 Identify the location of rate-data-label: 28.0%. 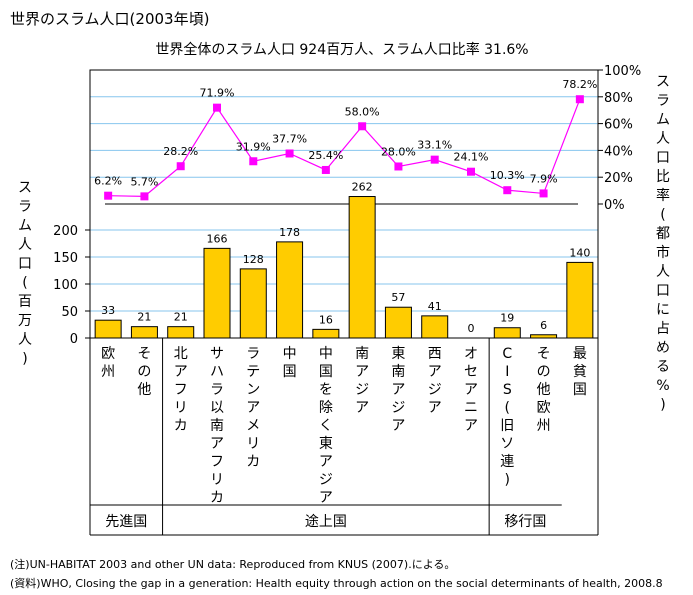
(398, 151).